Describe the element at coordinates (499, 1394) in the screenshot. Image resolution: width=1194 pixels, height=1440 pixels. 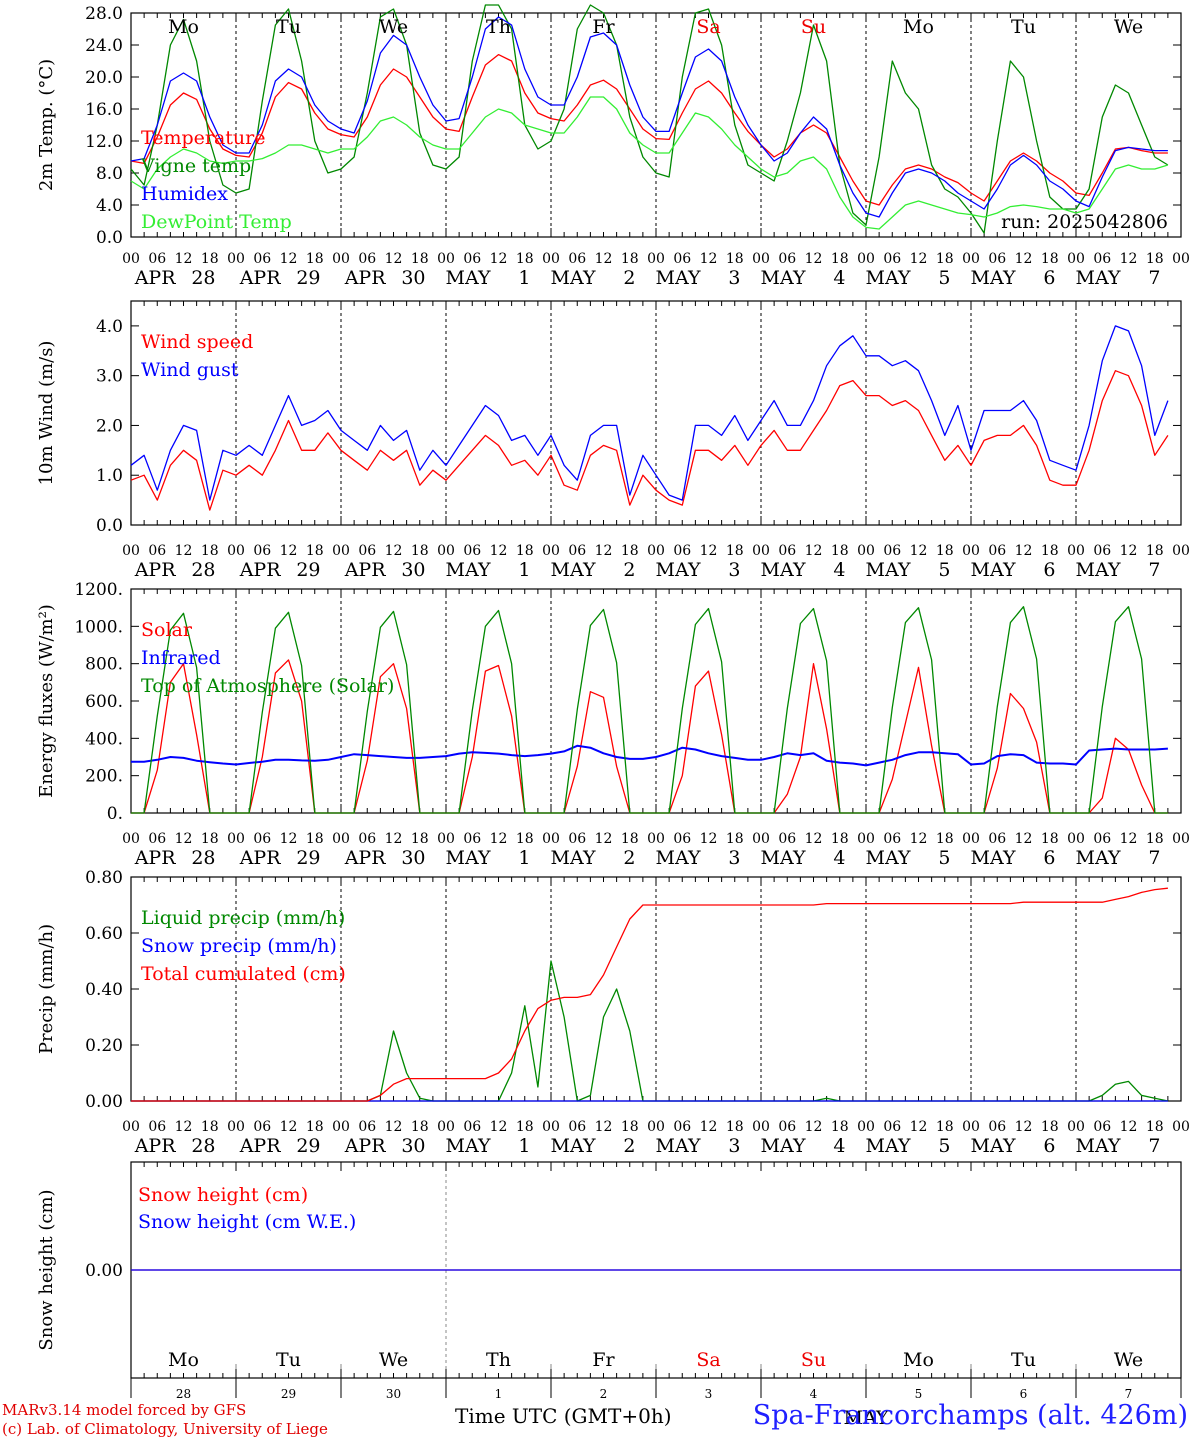
I see `bottom-day-number: 1` at that location.